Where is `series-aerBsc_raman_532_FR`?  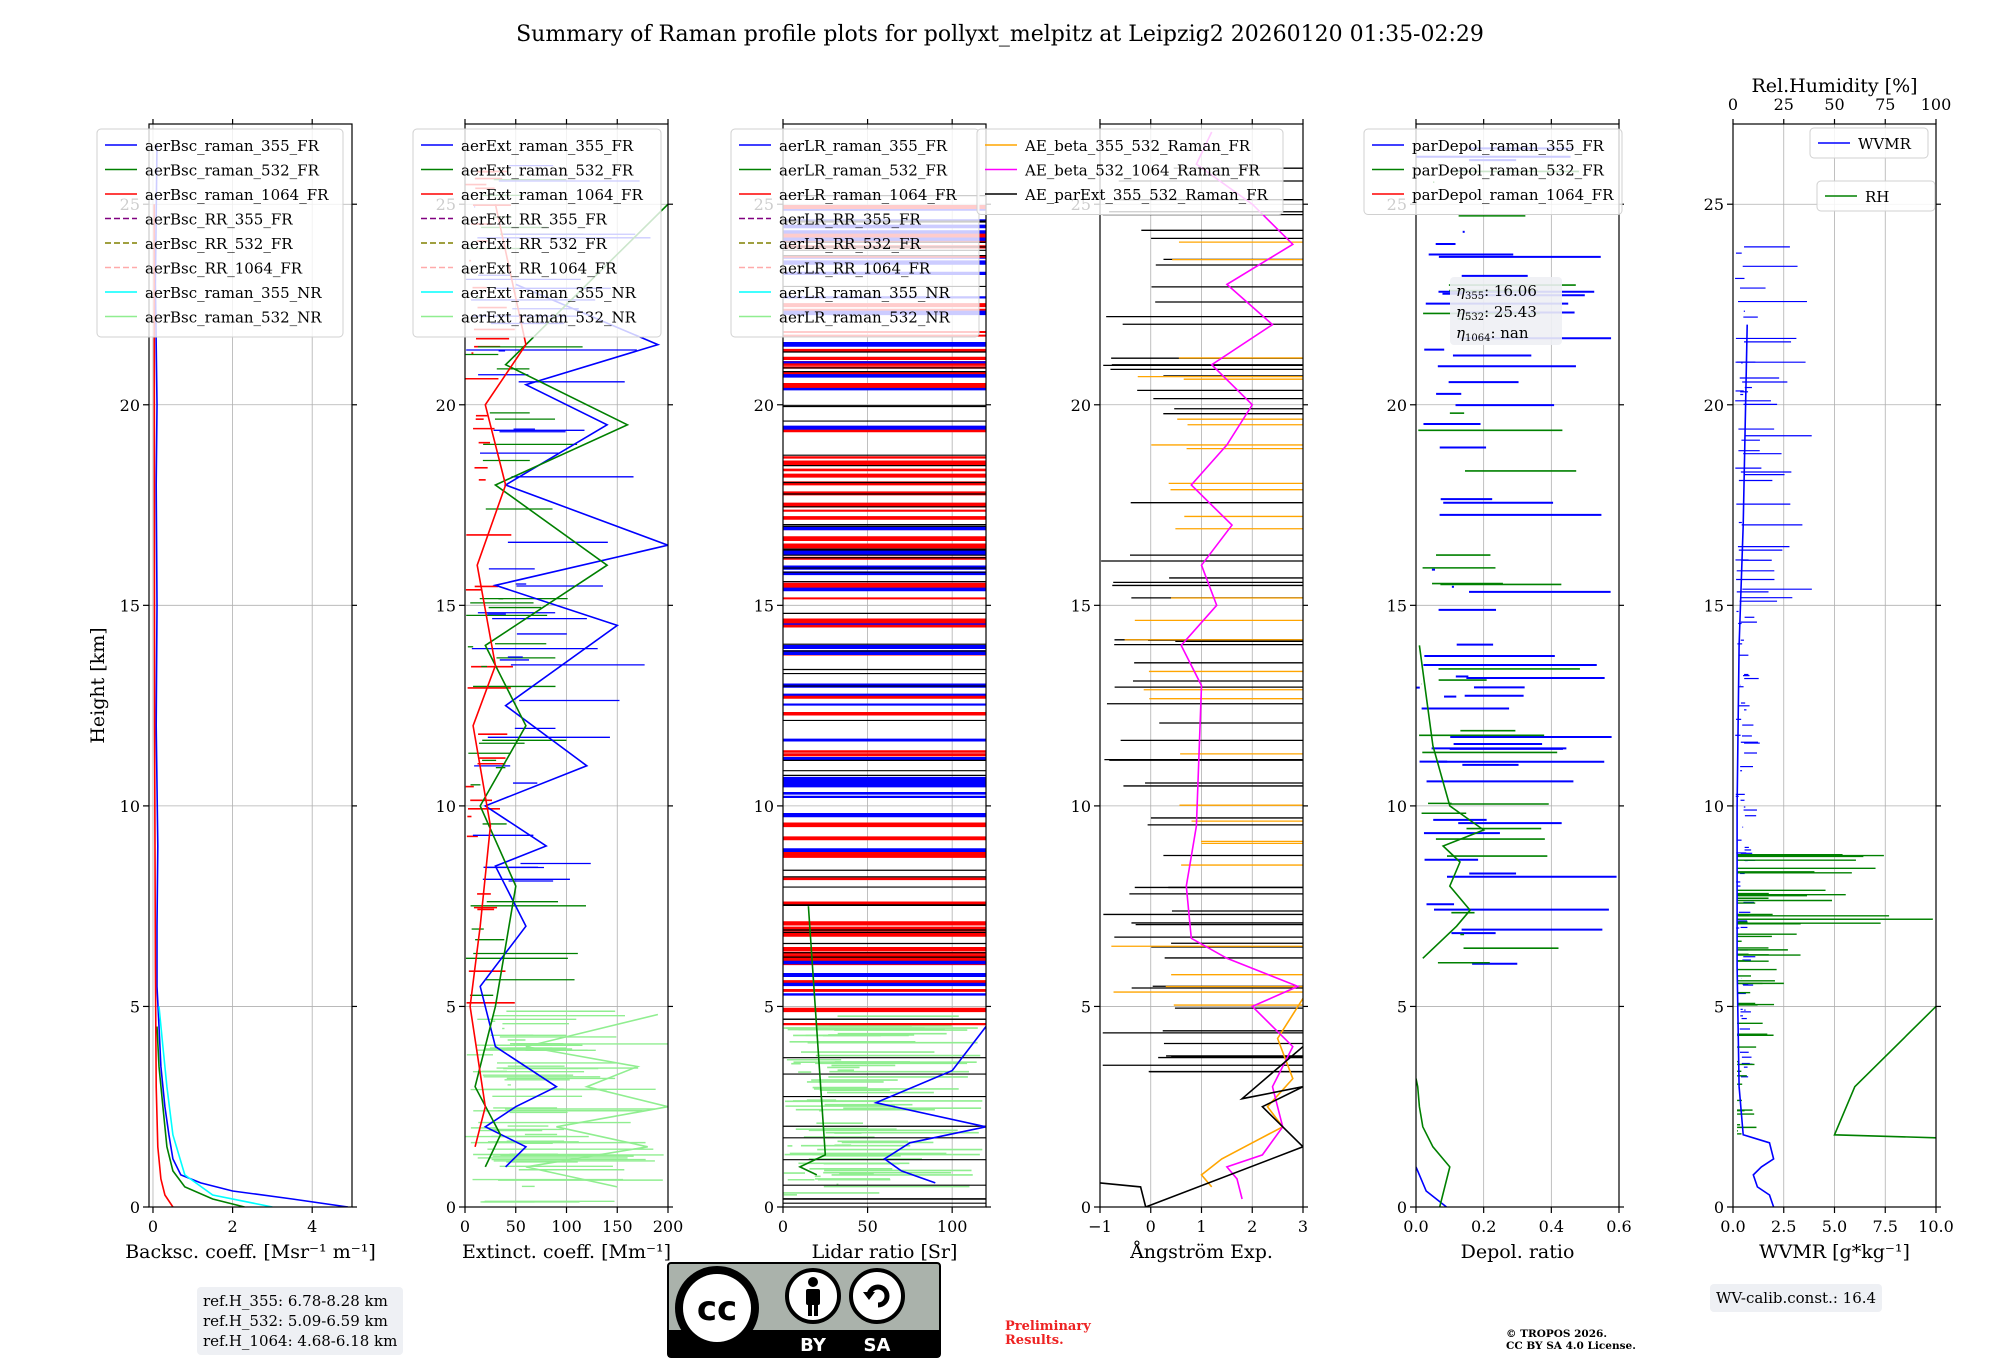 series-aerBsc_raman_532_FR is located at coordinates (200, 1116).